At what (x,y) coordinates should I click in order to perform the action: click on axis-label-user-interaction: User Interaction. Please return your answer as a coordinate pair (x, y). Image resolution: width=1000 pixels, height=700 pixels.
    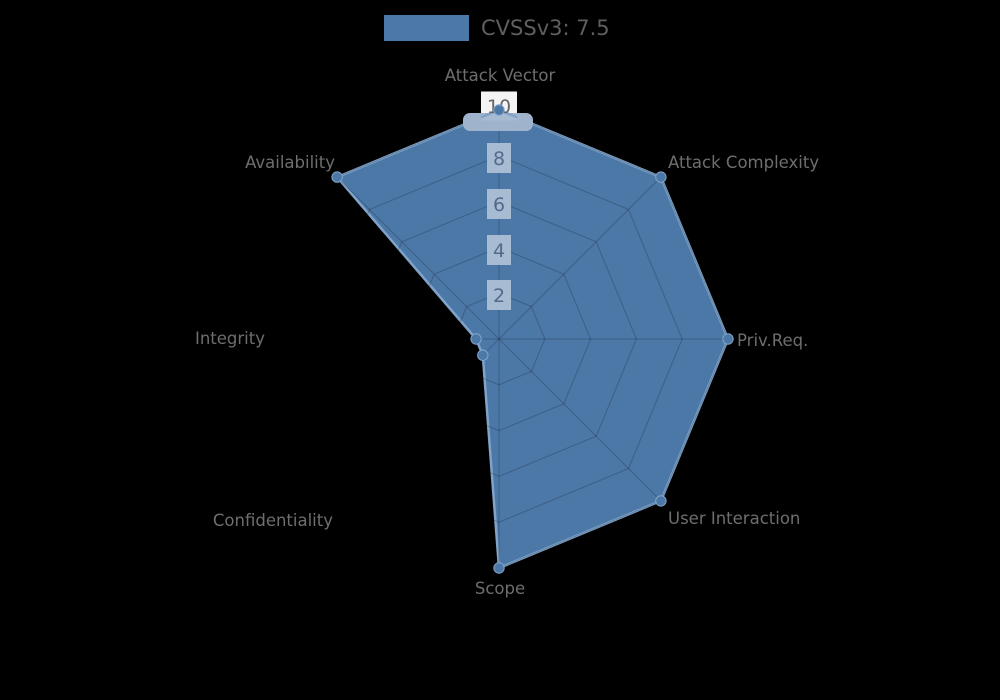
    Looking at the image, I should click on (734, 518).